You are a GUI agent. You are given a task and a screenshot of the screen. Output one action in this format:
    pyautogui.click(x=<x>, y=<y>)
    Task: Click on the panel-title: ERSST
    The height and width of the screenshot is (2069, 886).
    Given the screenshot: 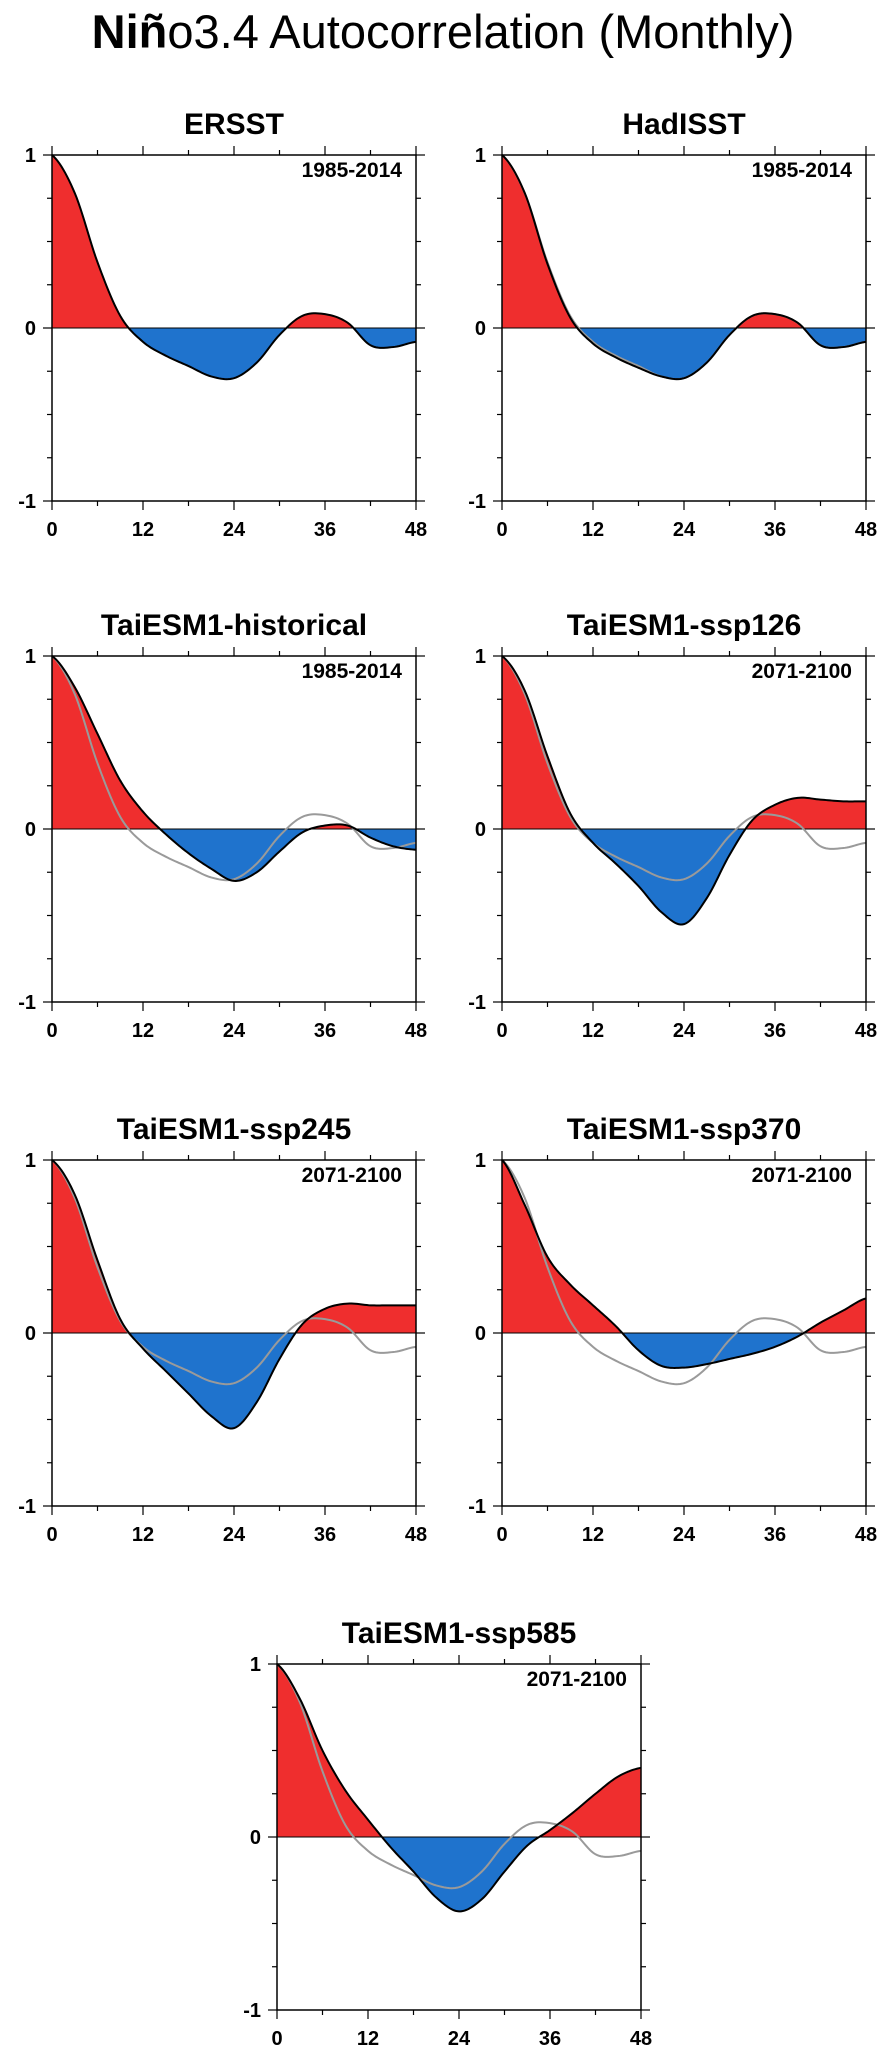 What is the action you would take?
    pyautogui.click(x=234, y=124)
    